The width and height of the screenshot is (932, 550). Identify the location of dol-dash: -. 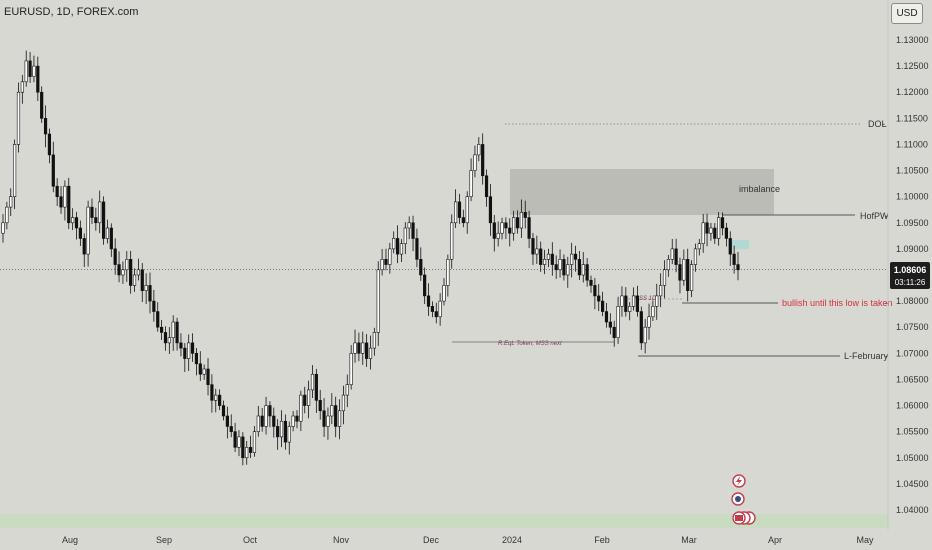
(883, 124).